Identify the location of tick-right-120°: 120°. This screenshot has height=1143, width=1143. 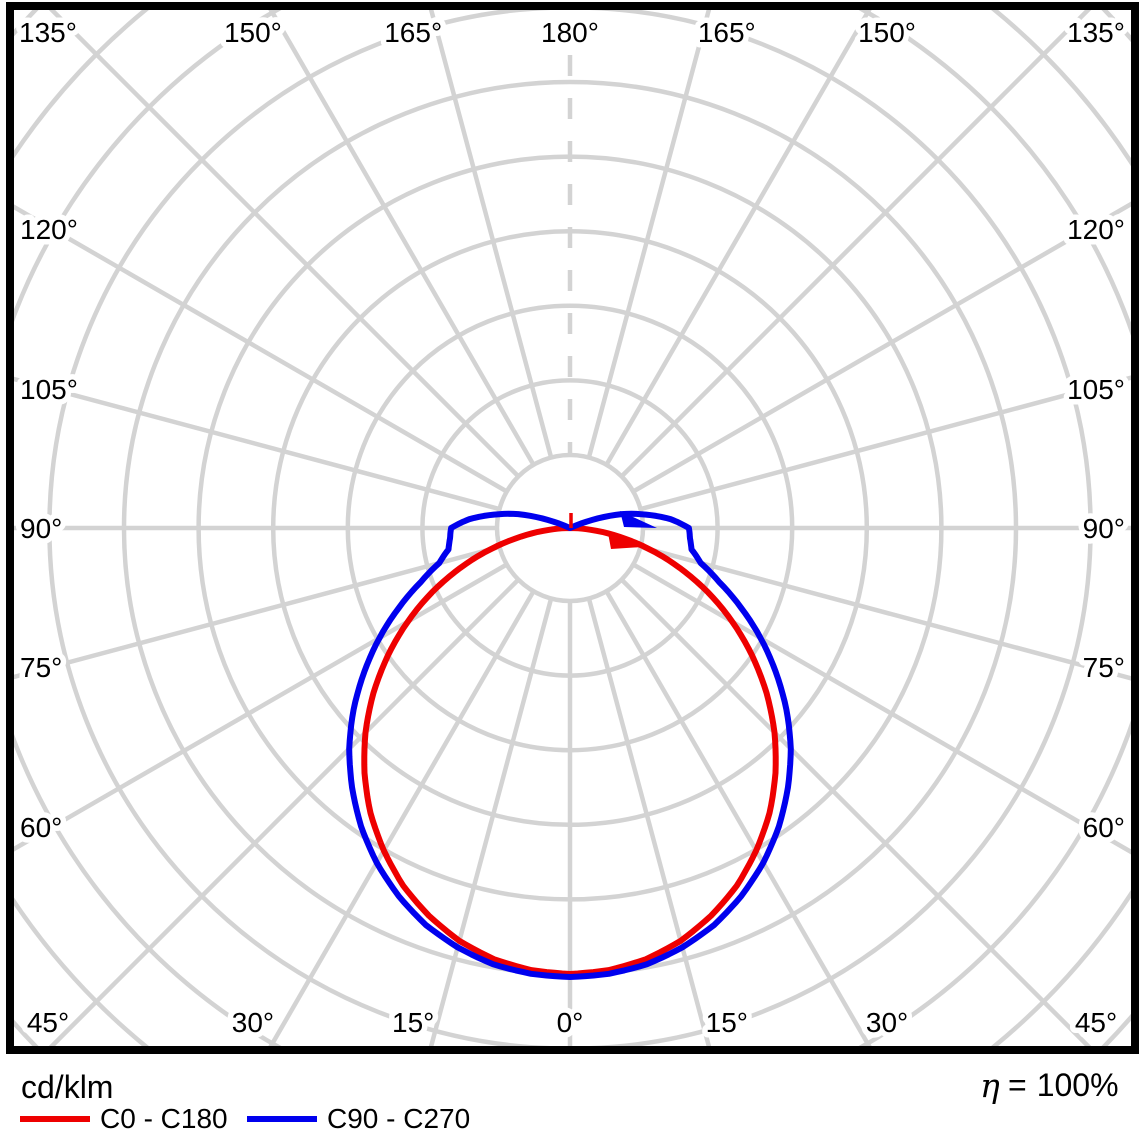
(1096, 229).